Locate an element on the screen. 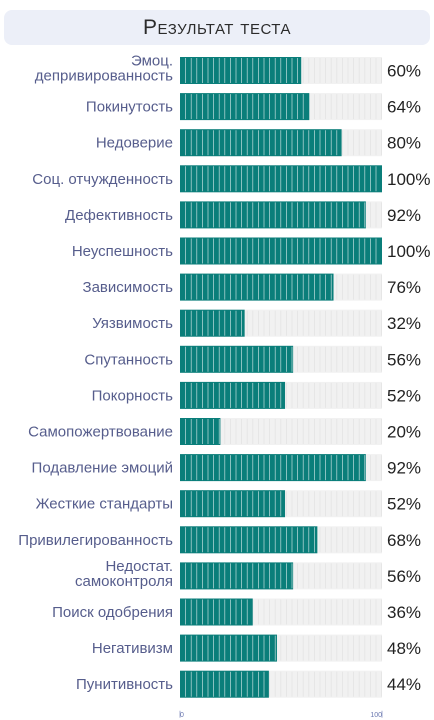 The height and width of the screenshot is (720, 434). category-label: Уязвимость is located at coordinates (132, 323).